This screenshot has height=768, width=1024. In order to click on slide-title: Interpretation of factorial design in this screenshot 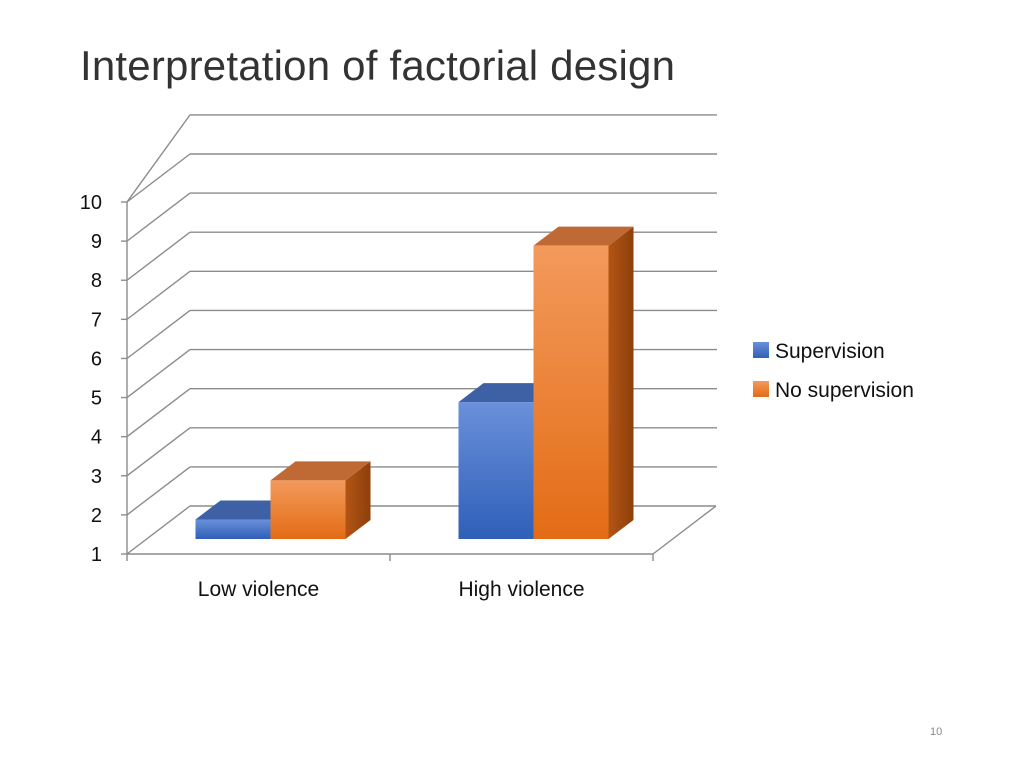, I will do `click(378, 65)`.